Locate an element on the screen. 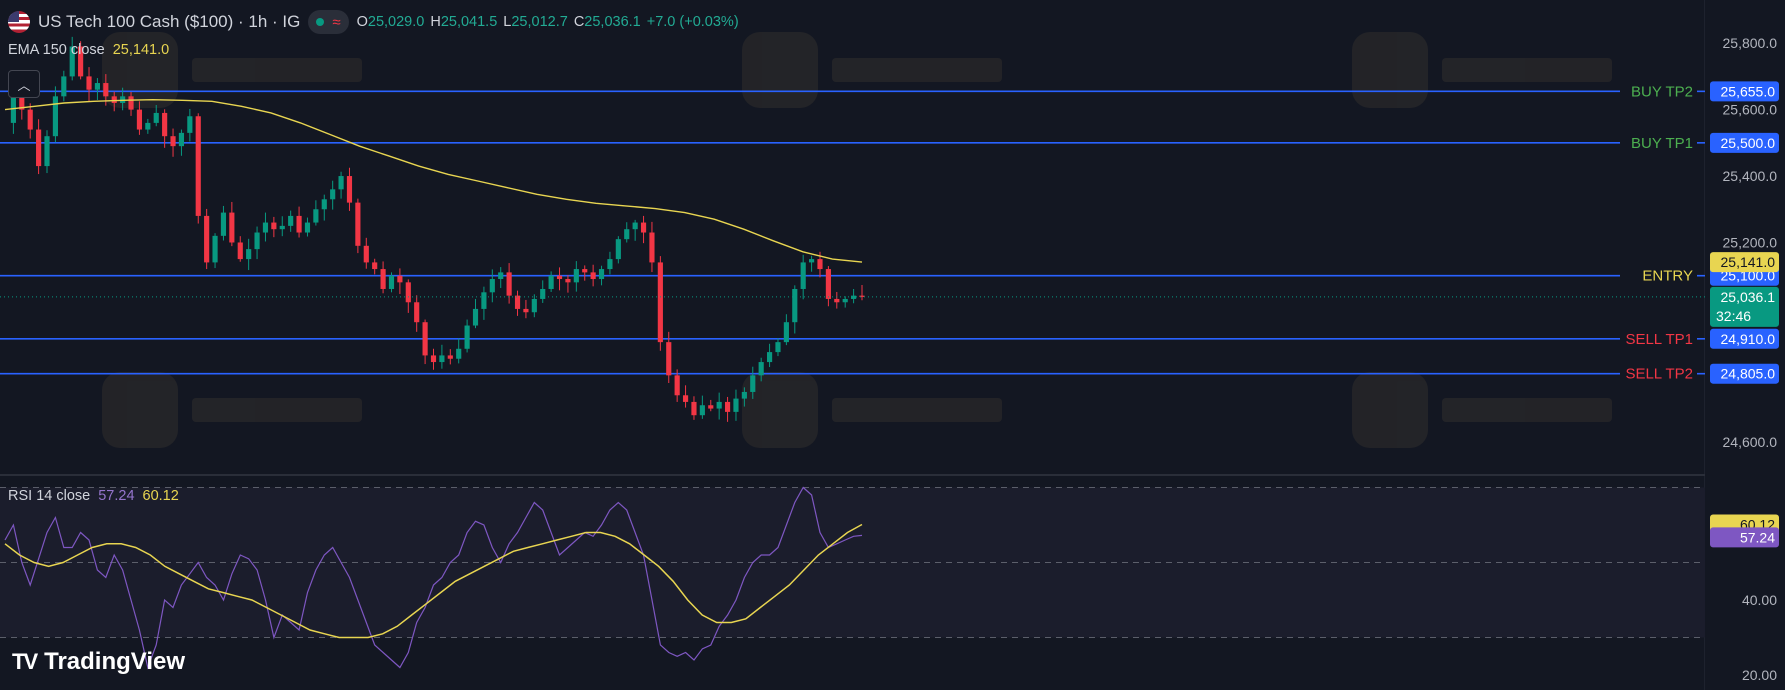  last-price-badge-bg is located at coordinates (1744, 306).